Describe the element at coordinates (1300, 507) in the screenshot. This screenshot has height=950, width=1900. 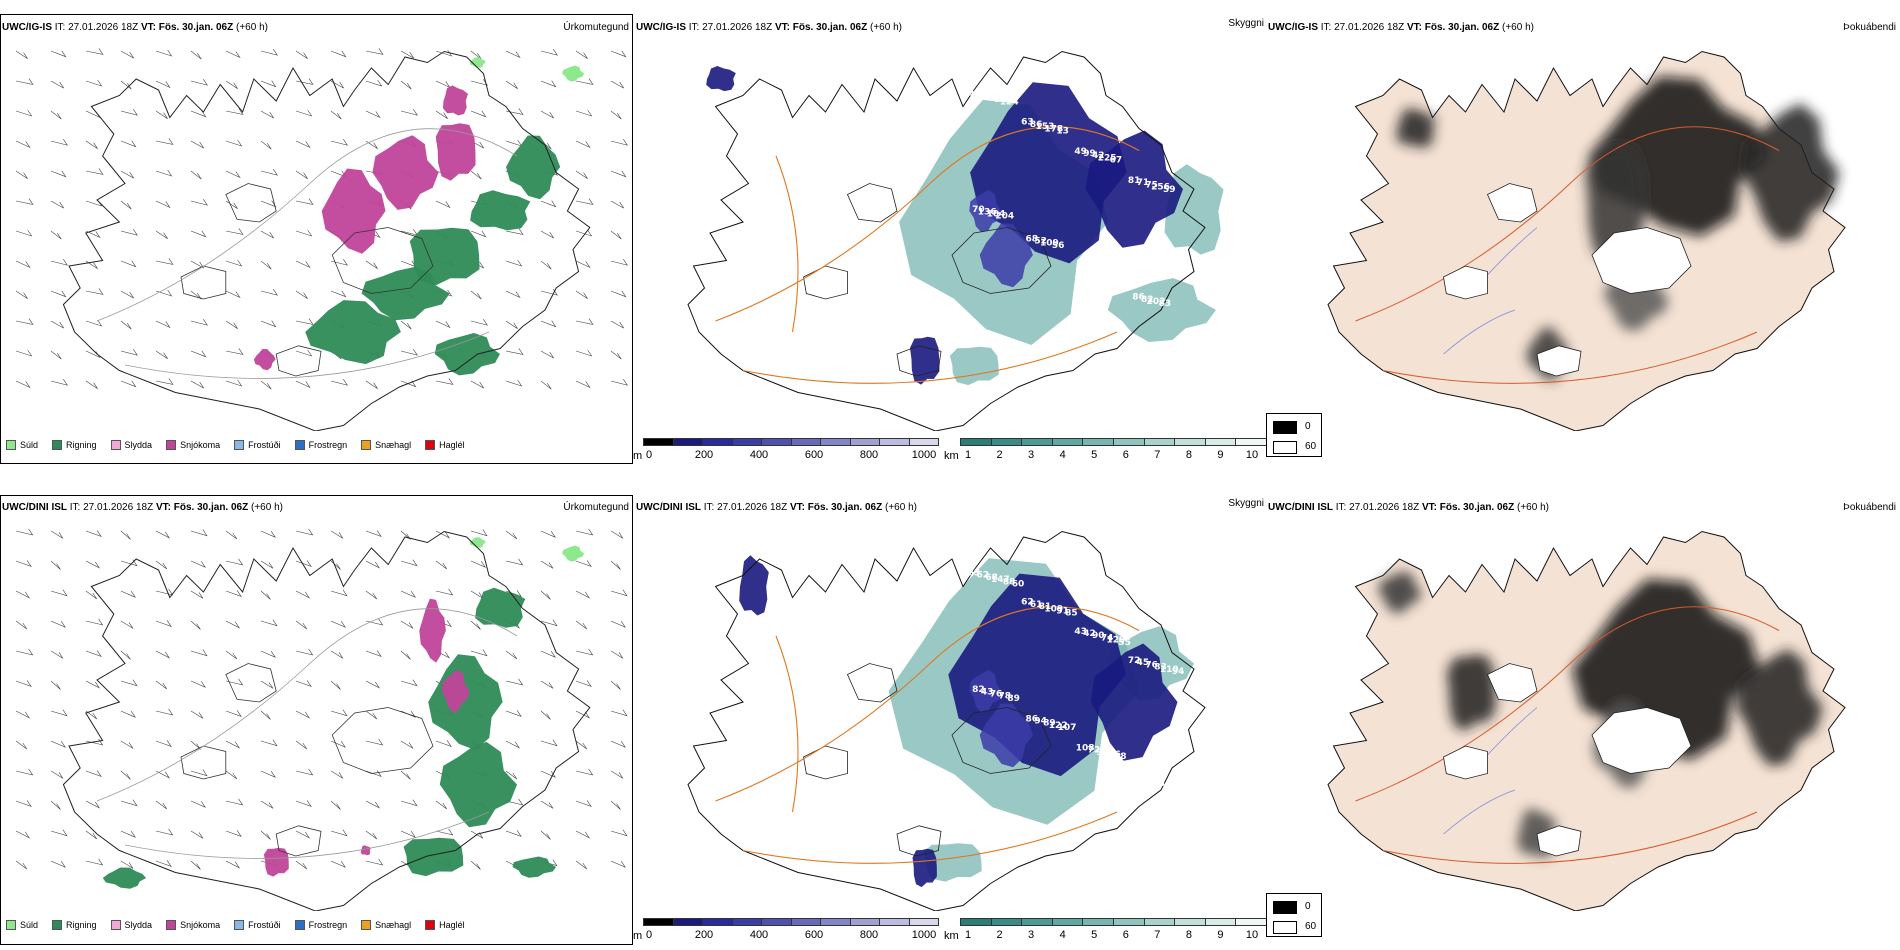
I see `model-name: UWC/DINI ISL` at that location.